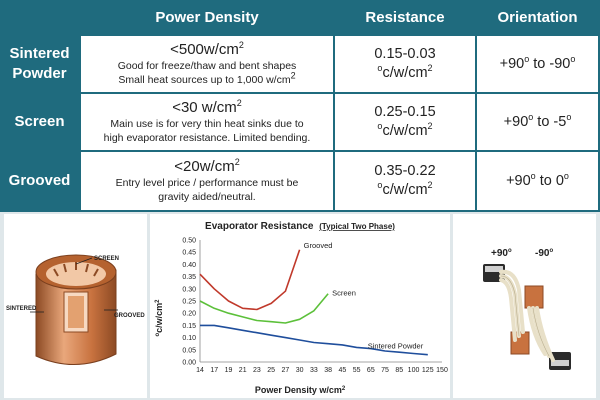 The width and height of the screenshot is (600, 400). What do you see at coordinates (189, 363) in the screenshot?
I see `y-tick-label: 0.00` at bounding box center [189, 363].